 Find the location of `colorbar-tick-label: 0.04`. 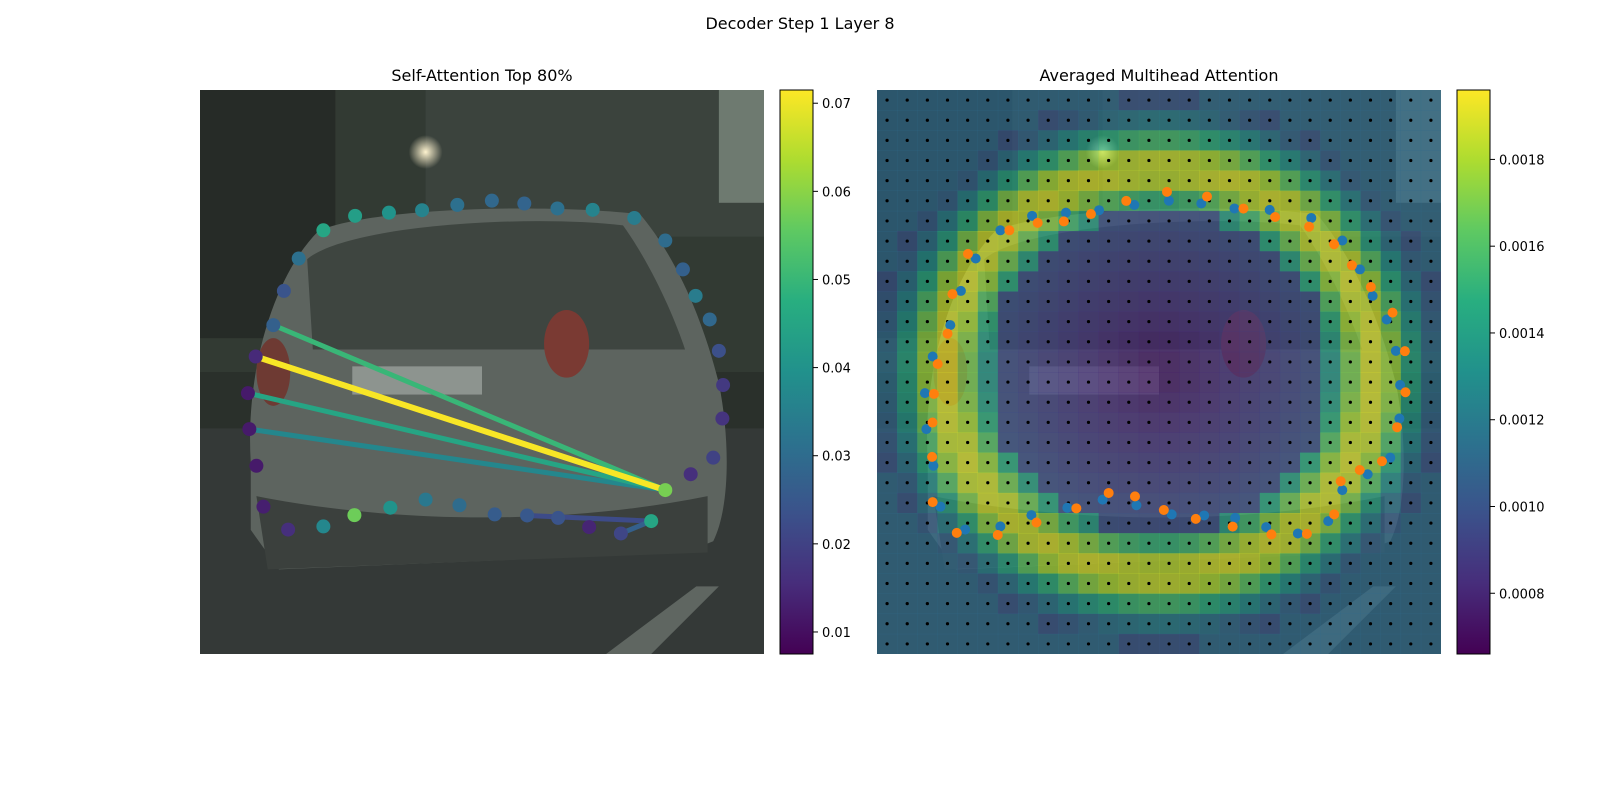

colorbar-tick-label: 0.04 is located at coordinates (836, 369).